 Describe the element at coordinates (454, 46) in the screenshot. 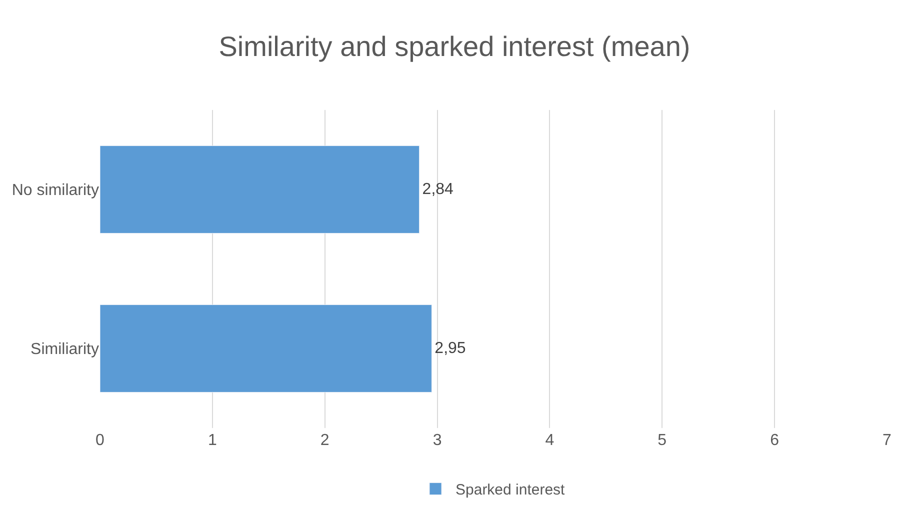

I see `chart-title: Similarity and sparked interest (mean)` at that location.